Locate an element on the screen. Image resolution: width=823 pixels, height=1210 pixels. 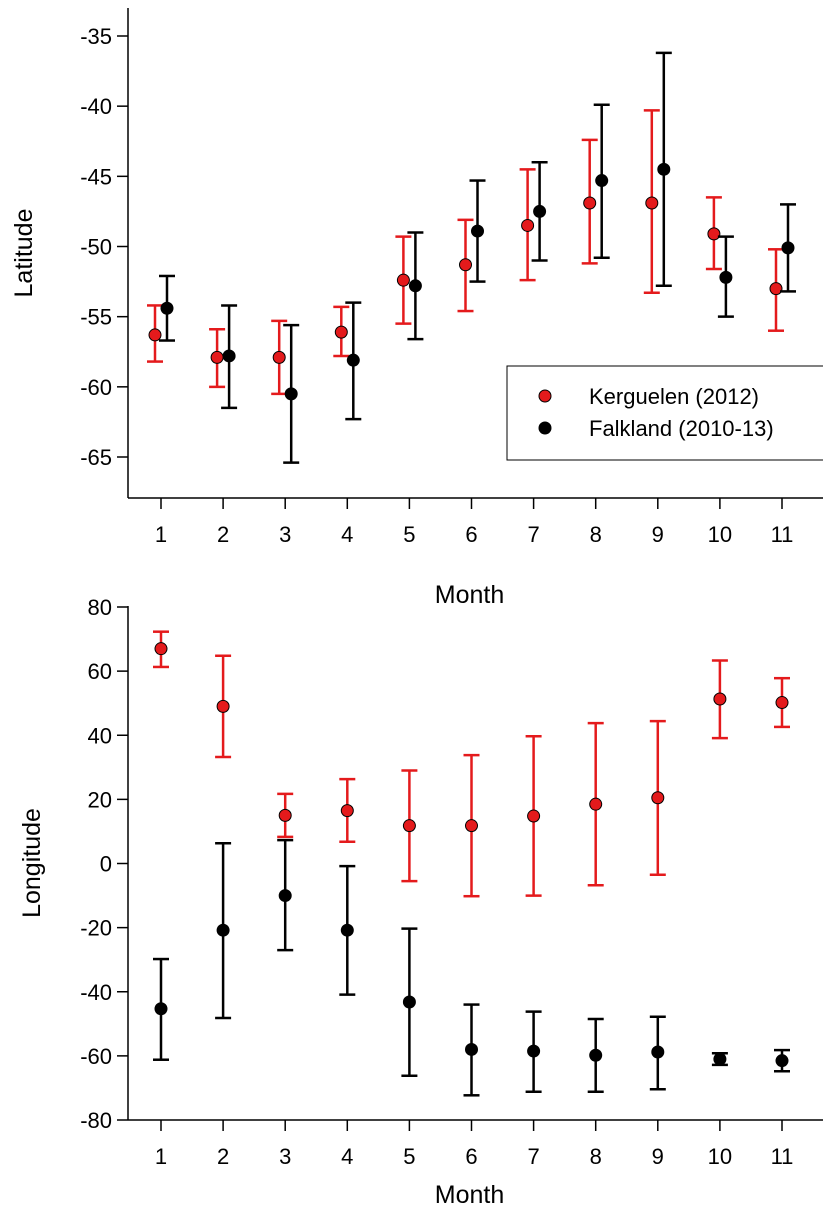
legend-box is located at coordinates (665, 413).